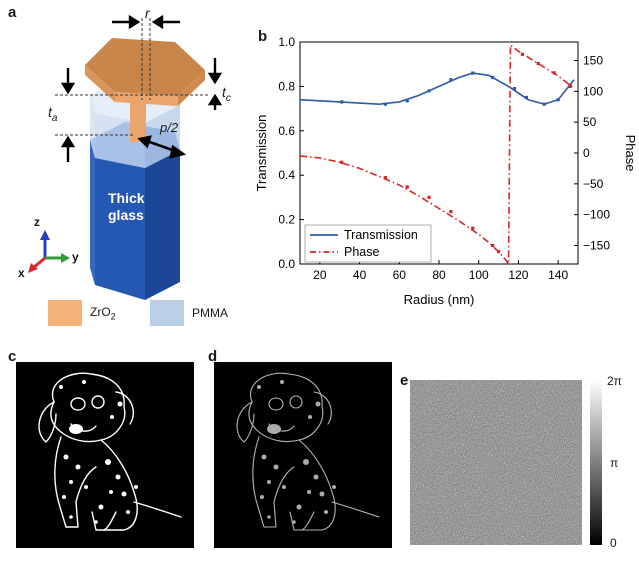 The width and height of the screenshot is (639, 561). I want to click on colorbar-label-top: 2π, so click(614, 381).